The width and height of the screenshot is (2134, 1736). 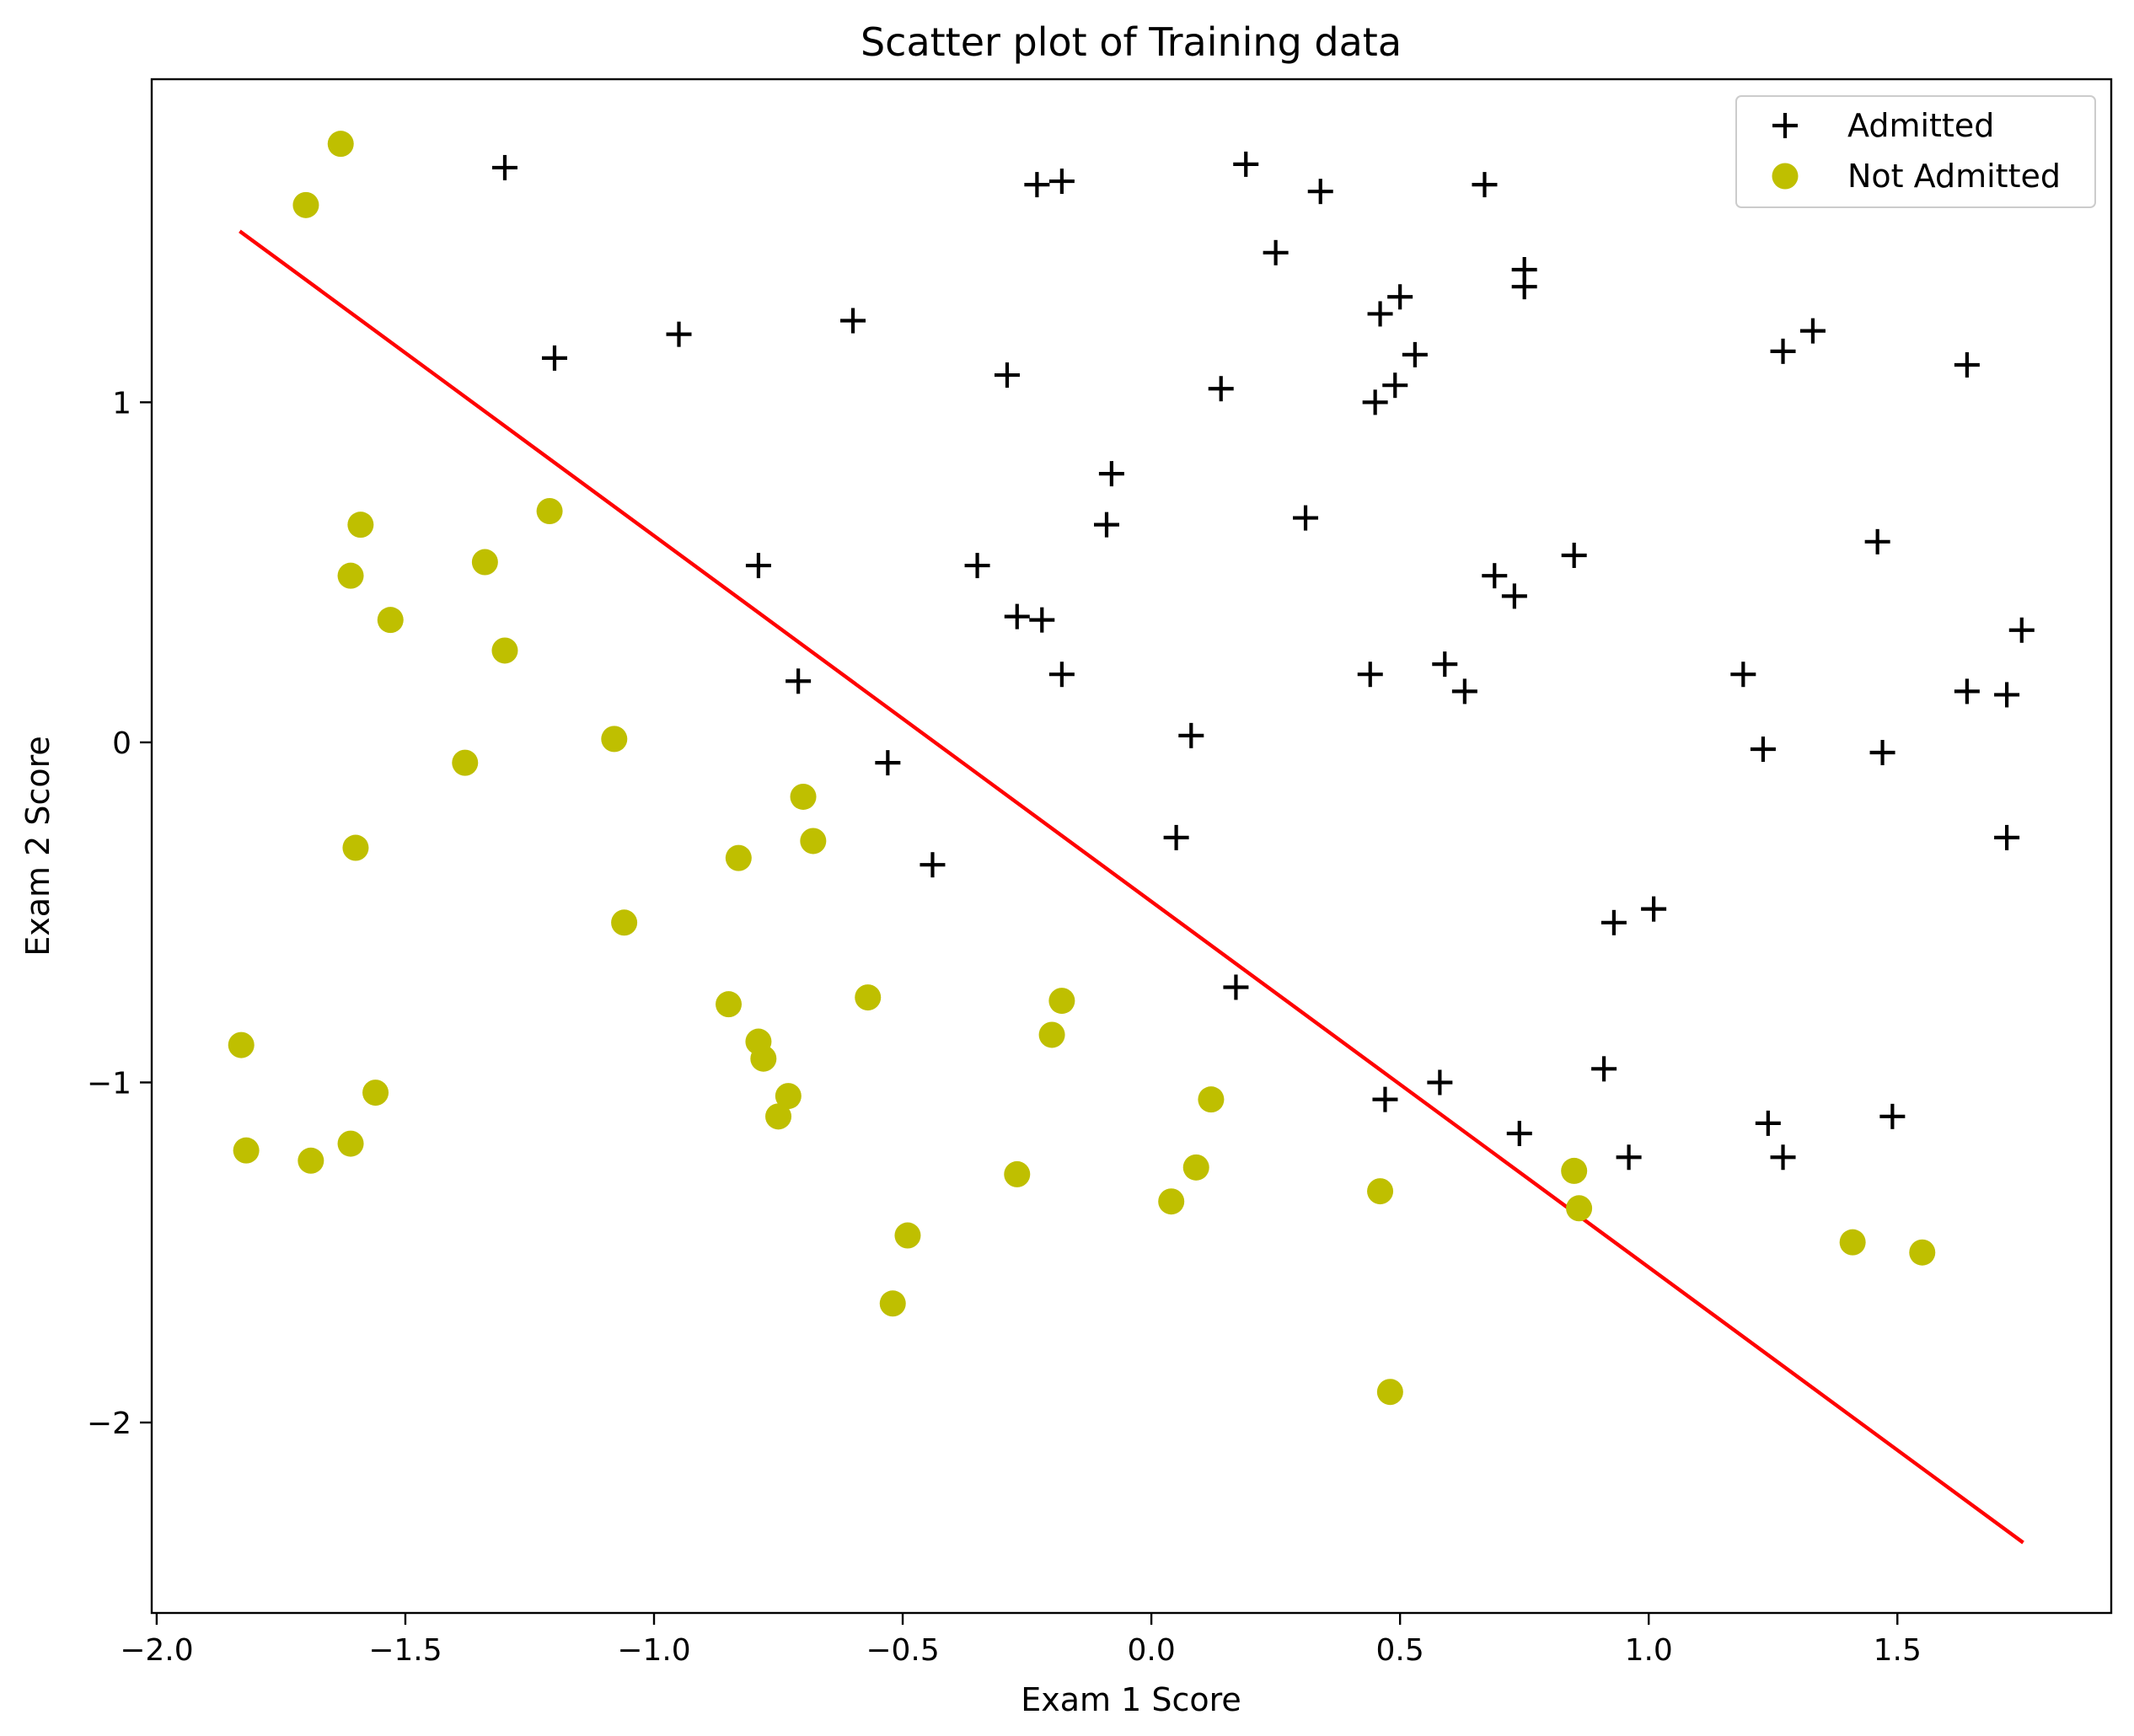 I want to click on legend-plus-marker, so click(x=1785, y=125).